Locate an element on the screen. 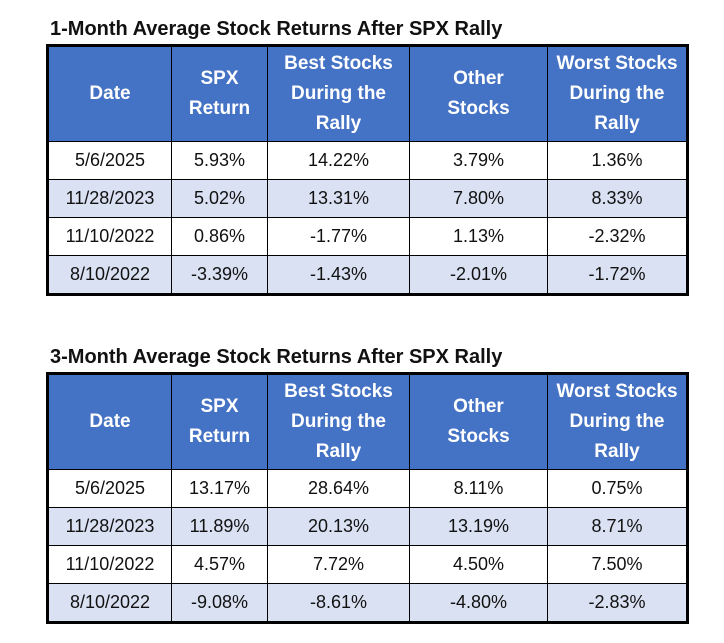  value-cell: 1.13% is located at coordinates (478, 236).